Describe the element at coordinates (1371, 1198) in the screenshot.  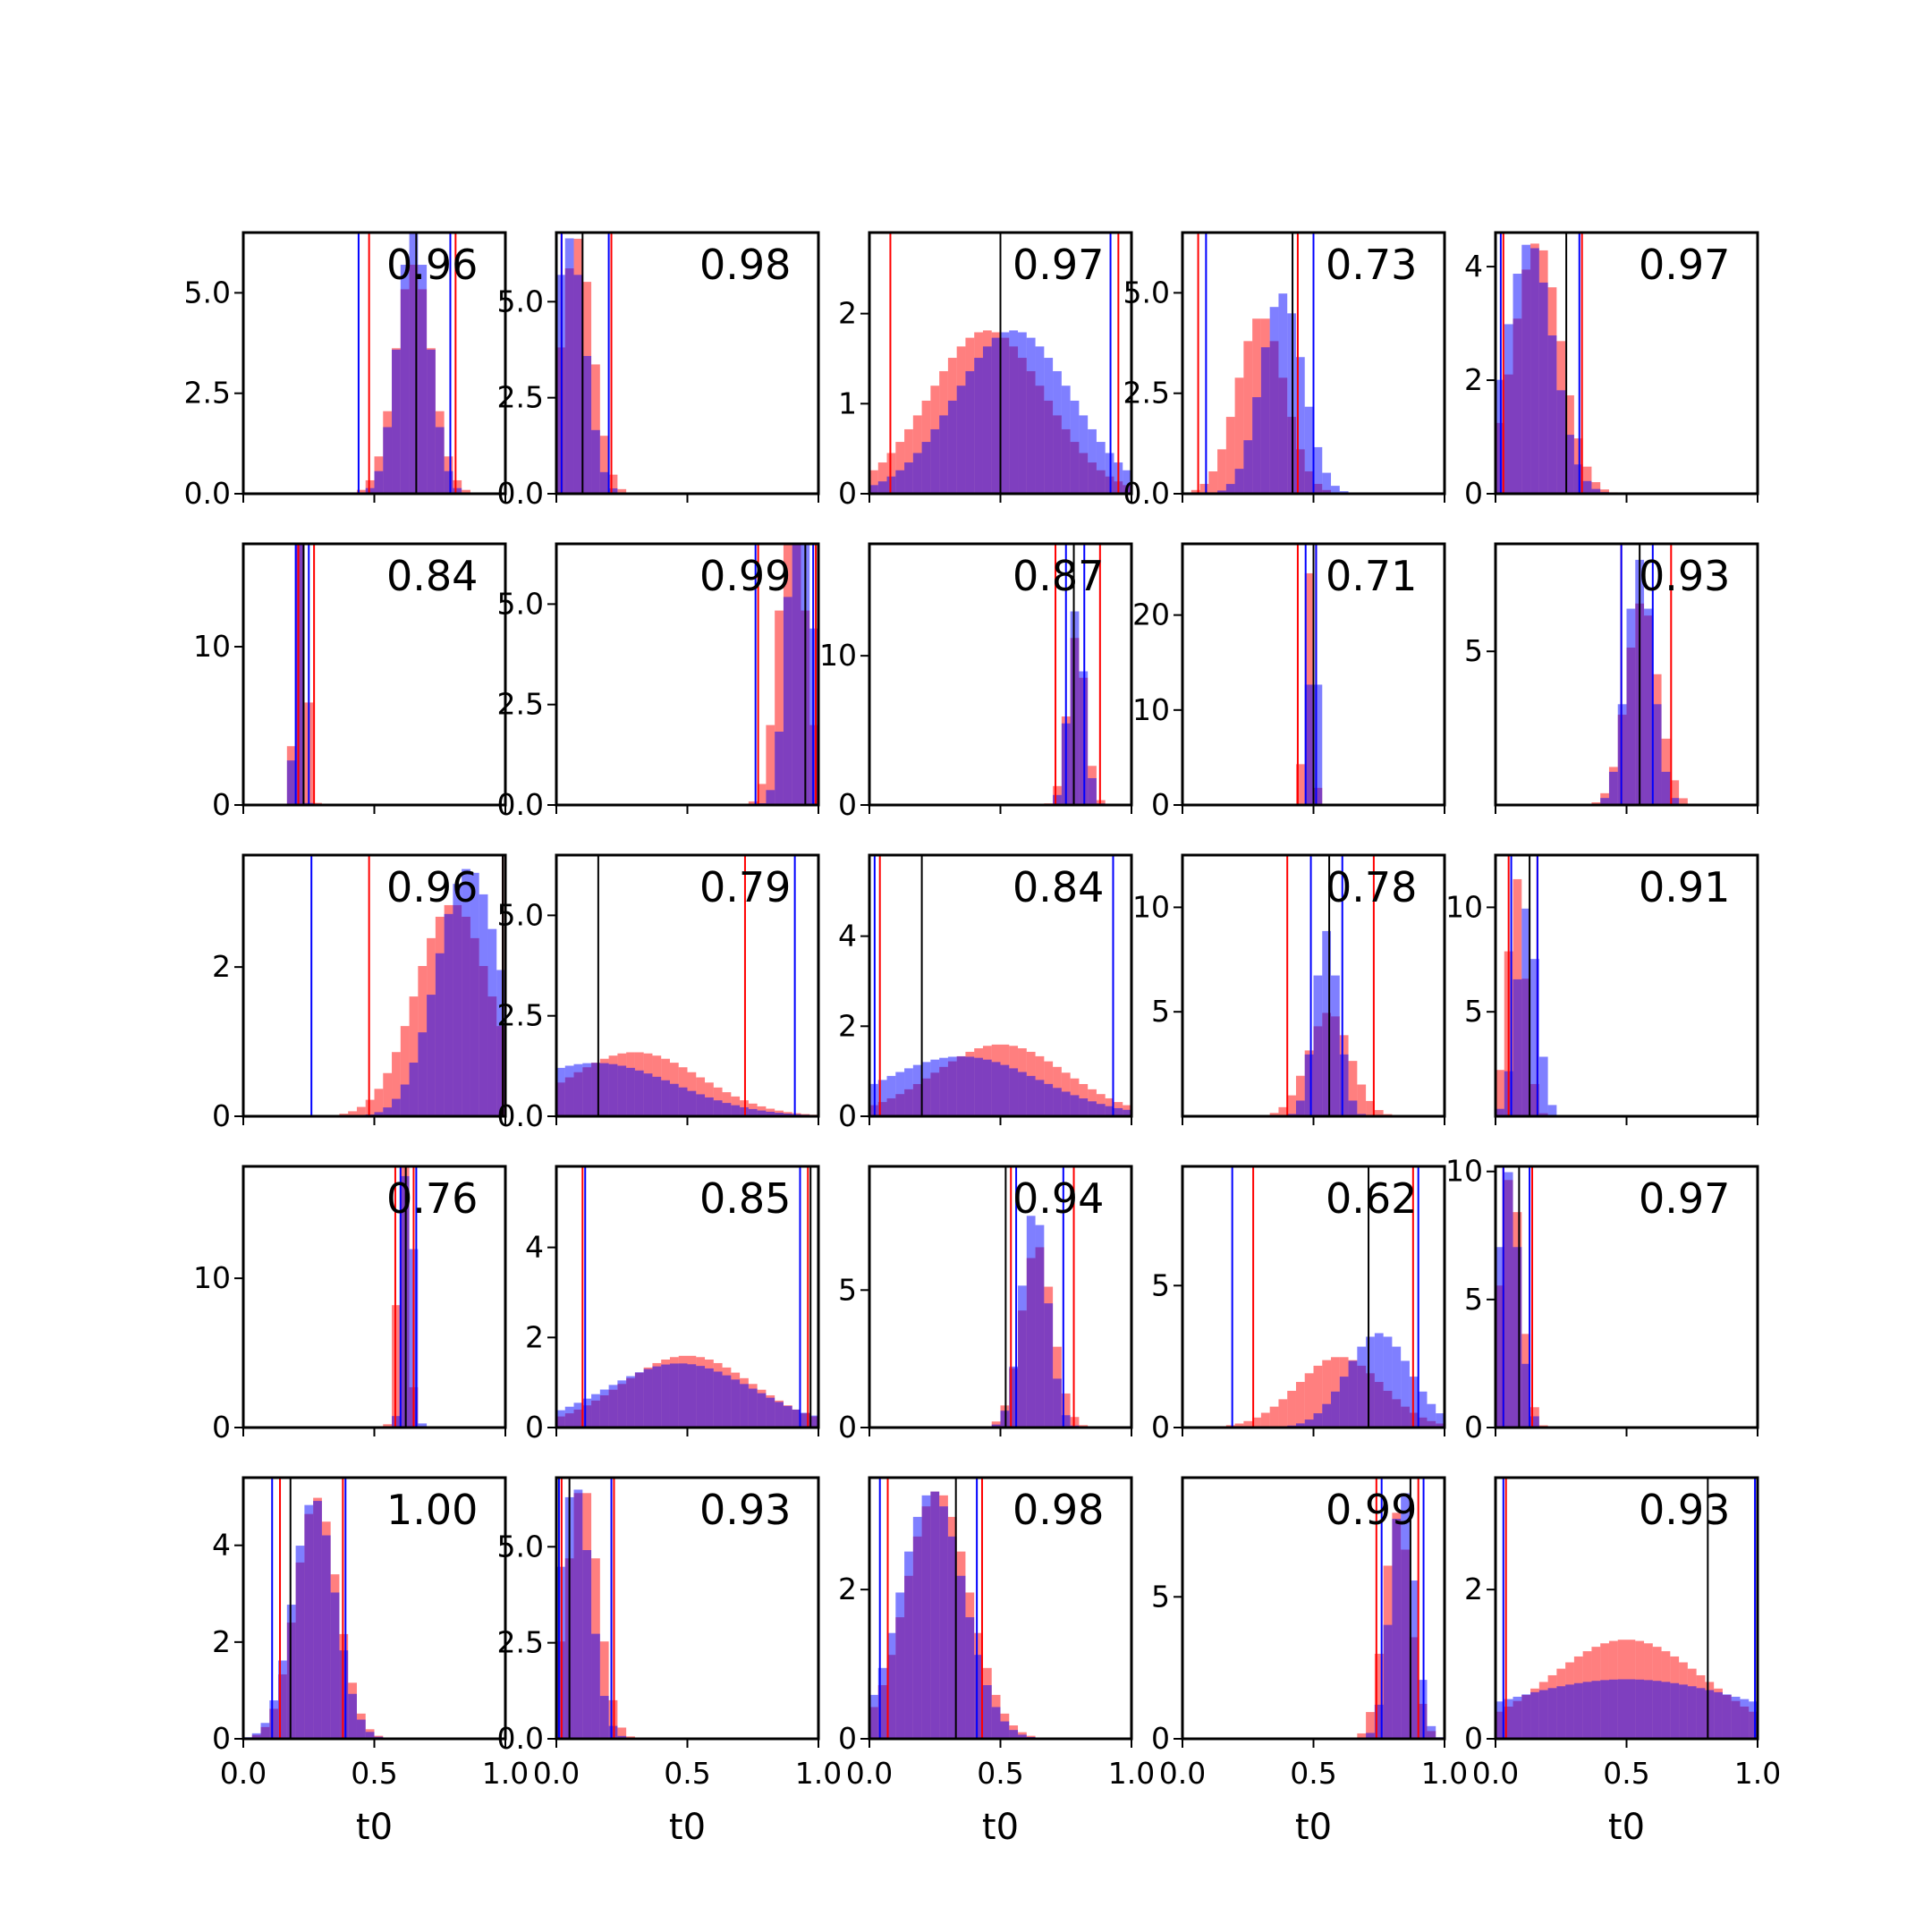
I see `panel-score: 0.62` at that location.